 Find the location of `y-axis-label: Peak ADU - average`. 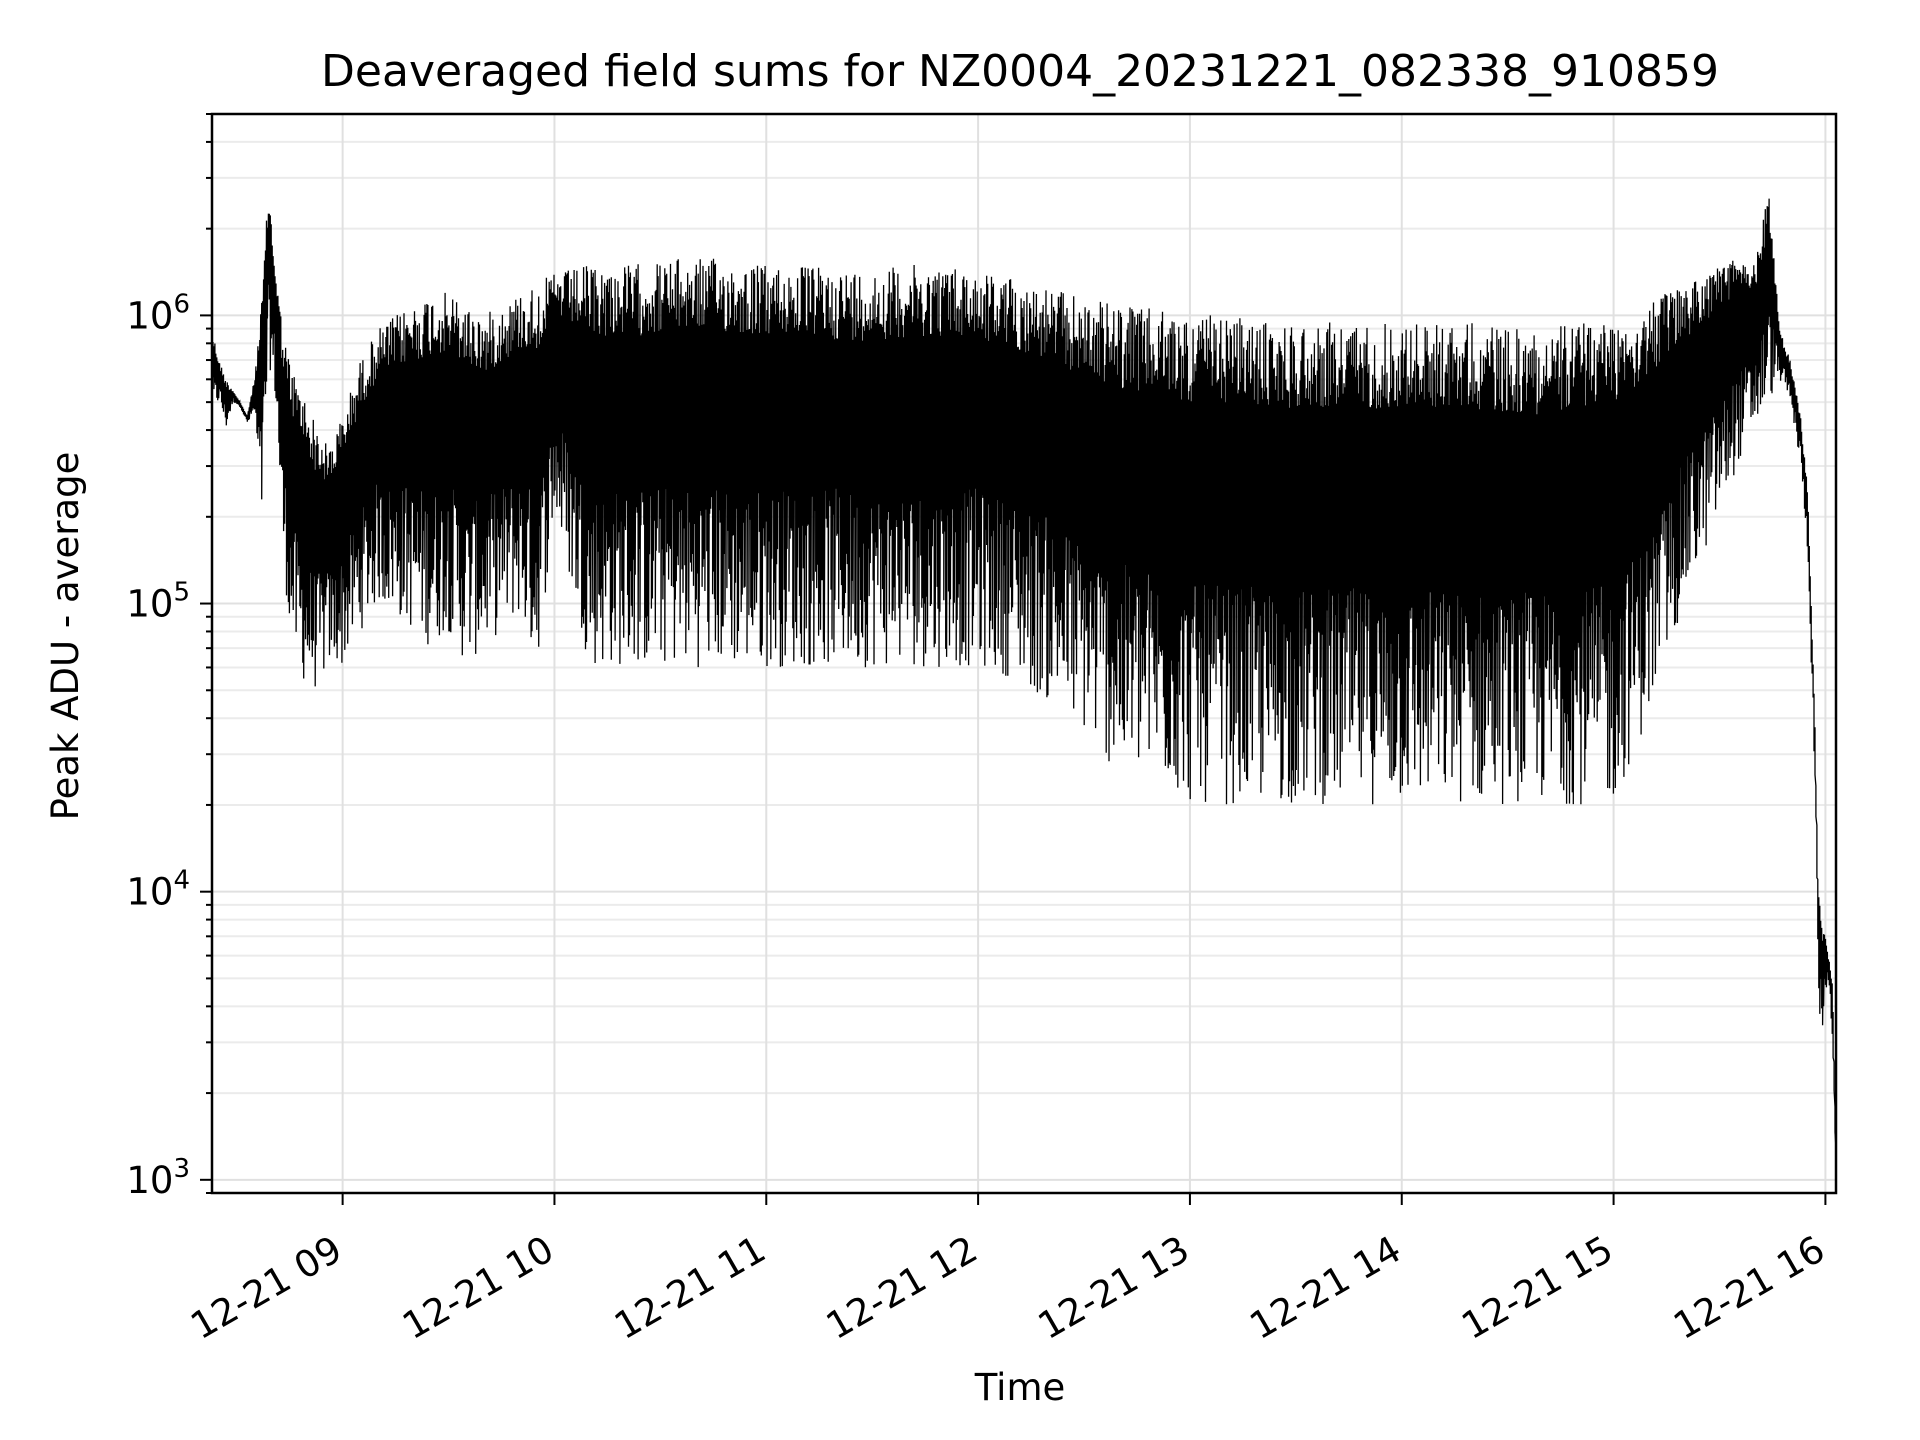

y-axis-label: Peak ADU - average is located at coordinates (65, 636).